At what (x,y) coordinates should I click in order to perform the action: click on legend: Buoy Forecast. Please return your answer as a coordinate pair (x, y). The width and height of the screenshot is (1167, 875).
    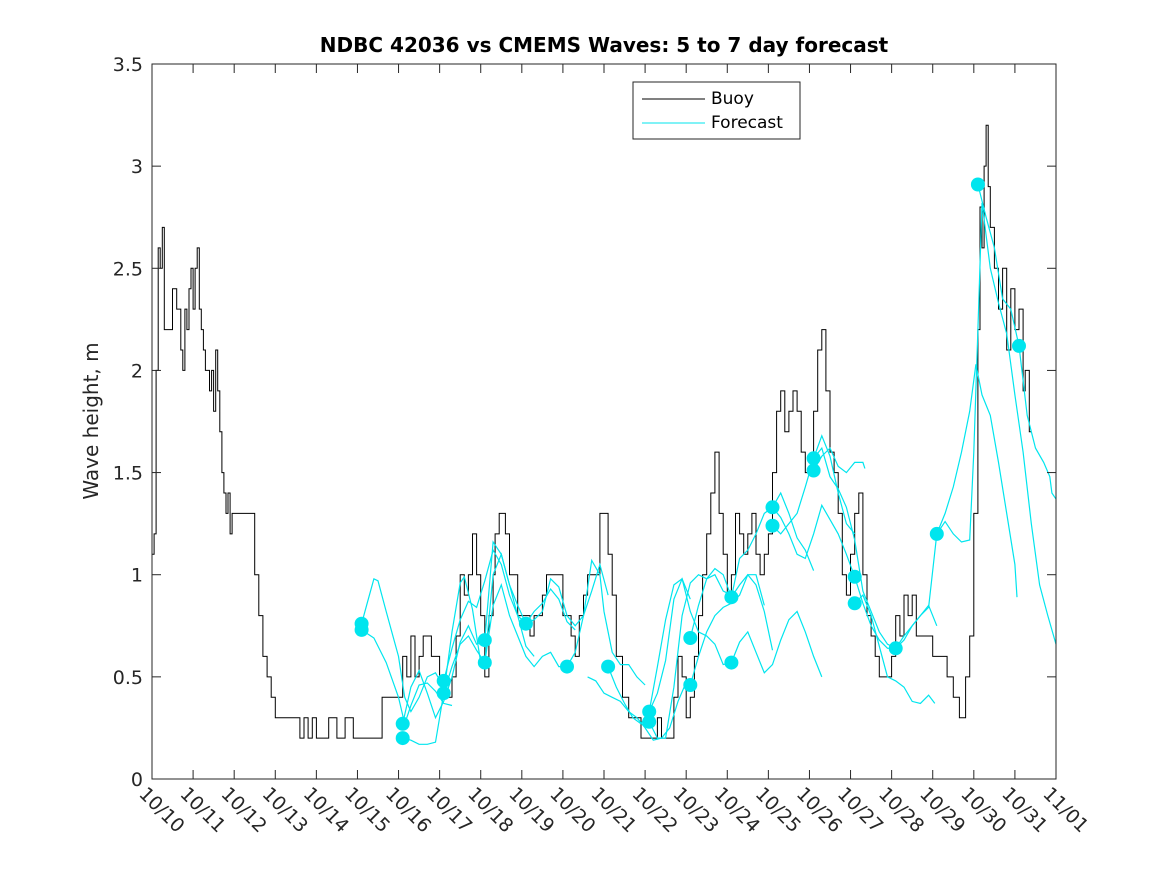
    Looking at the image, I should click on (716, 110).